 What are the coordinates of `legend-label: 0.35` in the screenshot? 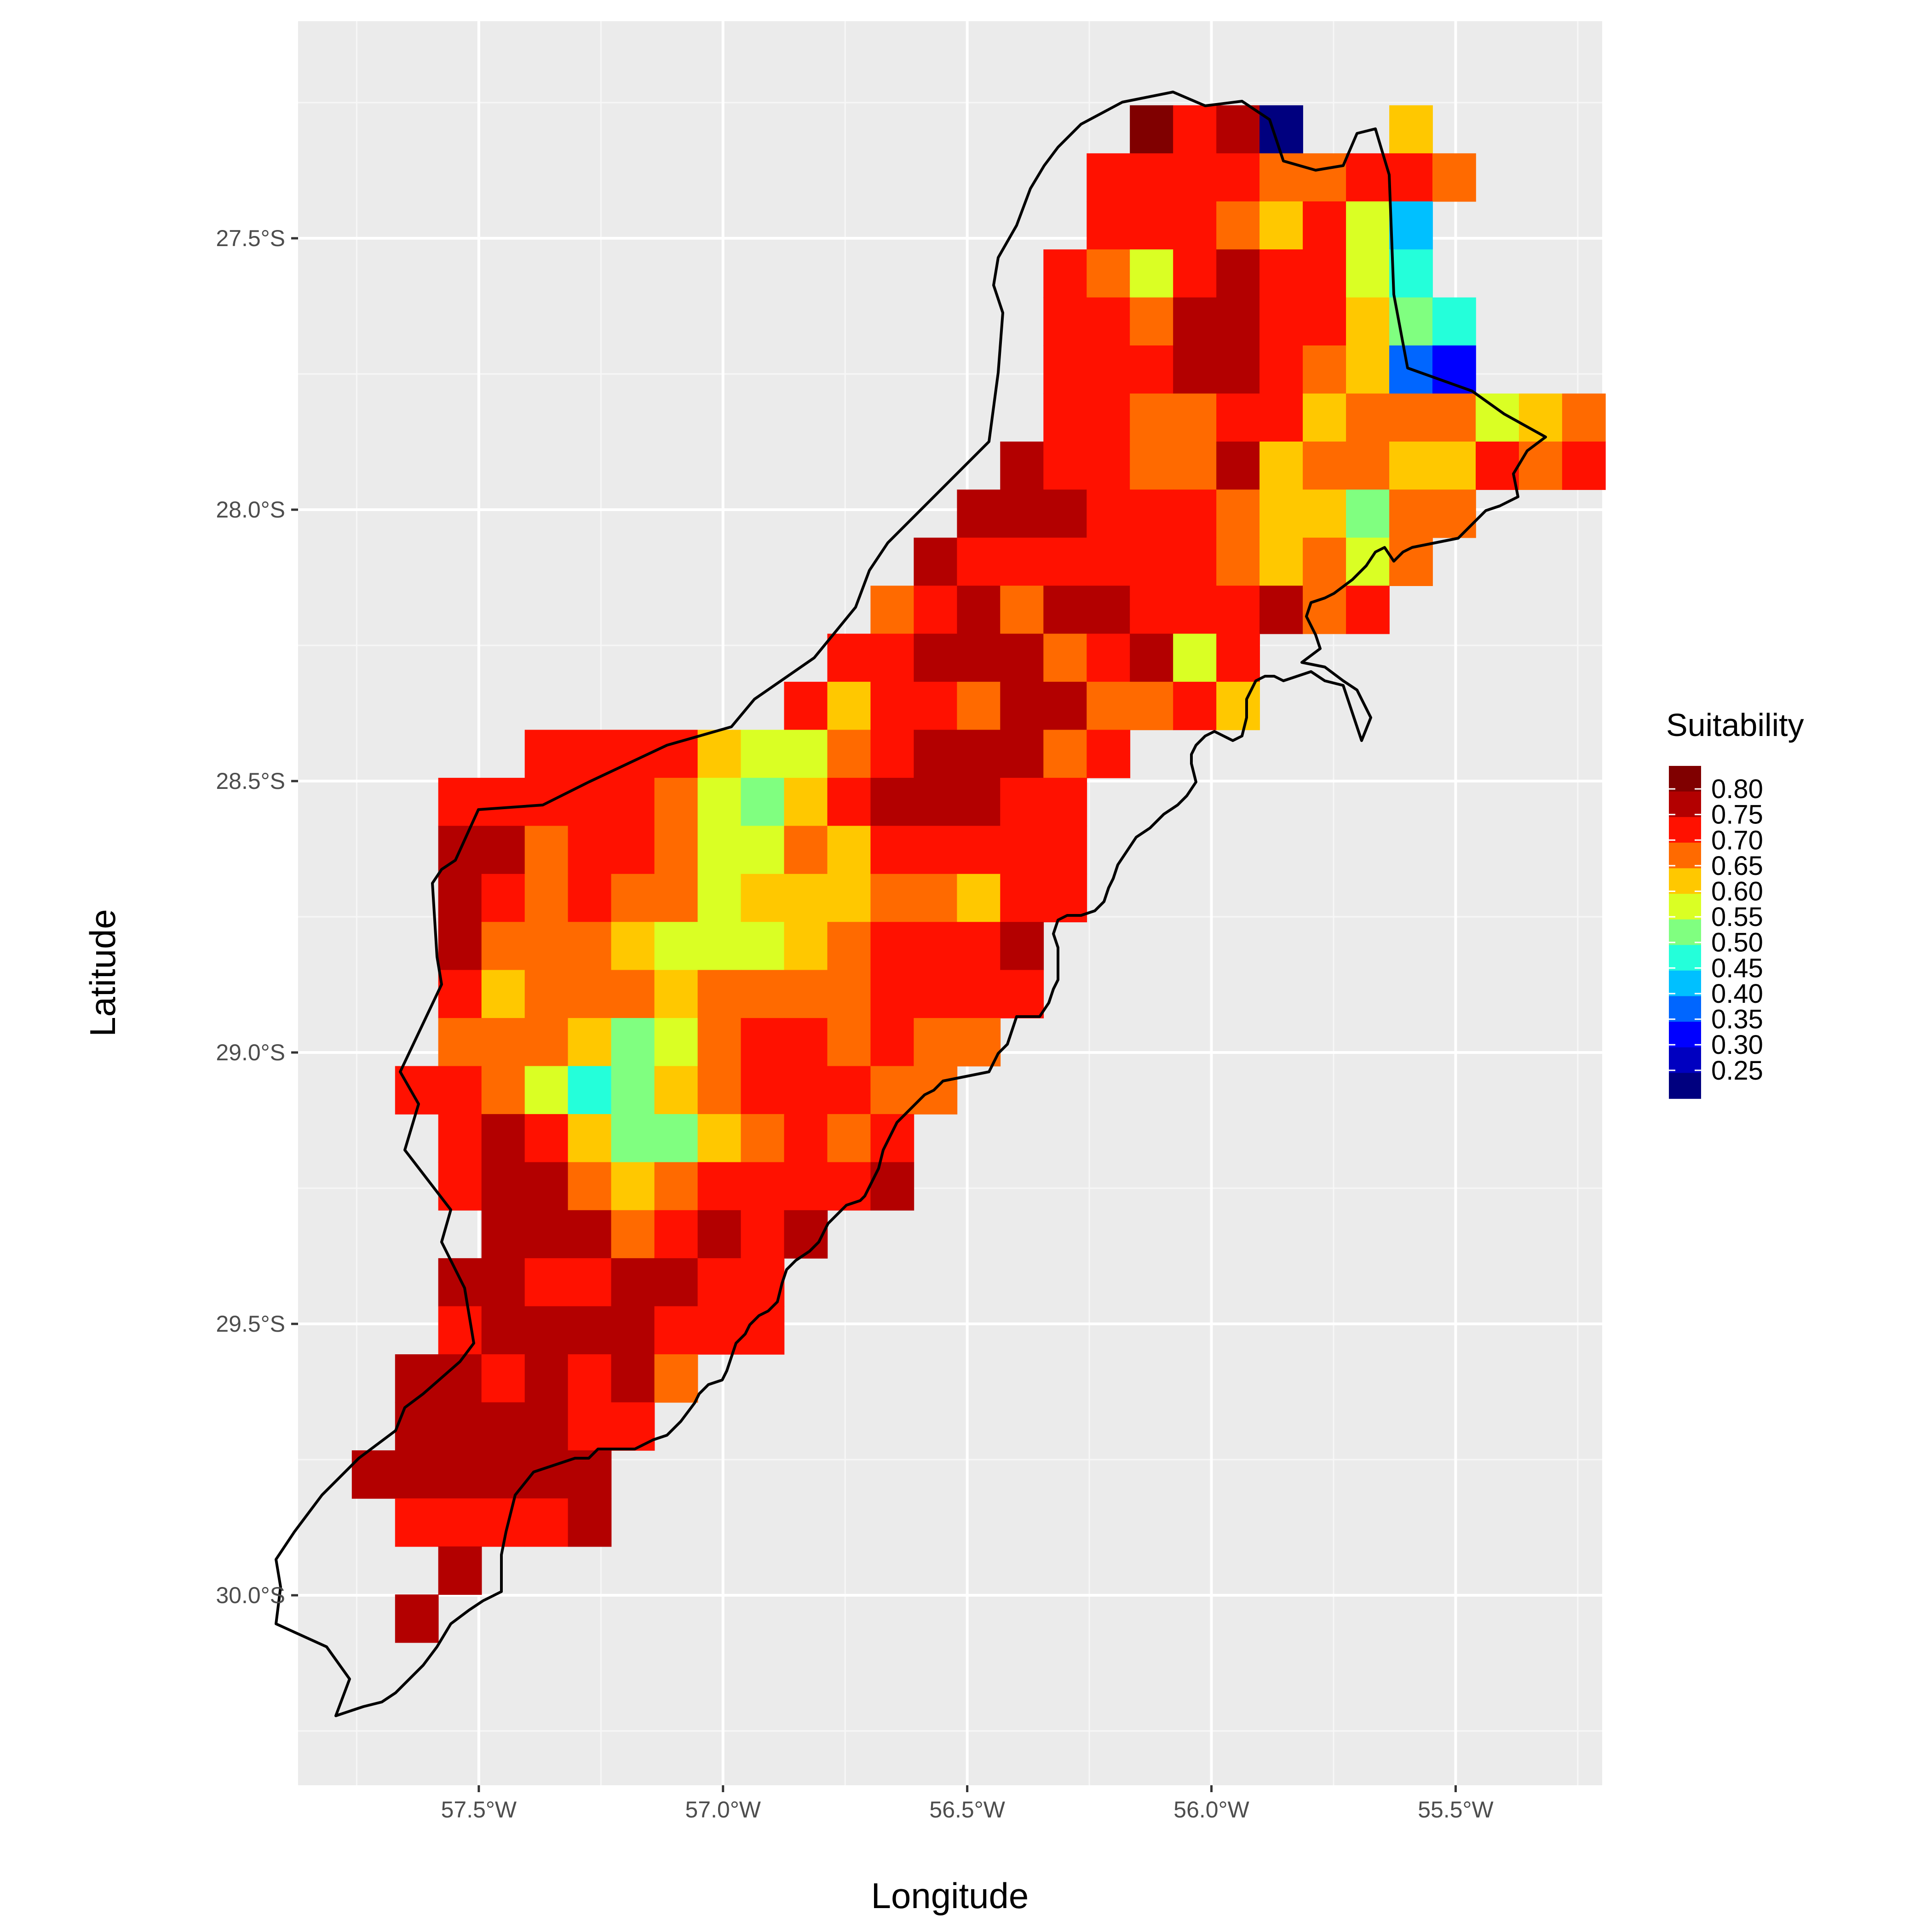 It's located at (1737, 1020).